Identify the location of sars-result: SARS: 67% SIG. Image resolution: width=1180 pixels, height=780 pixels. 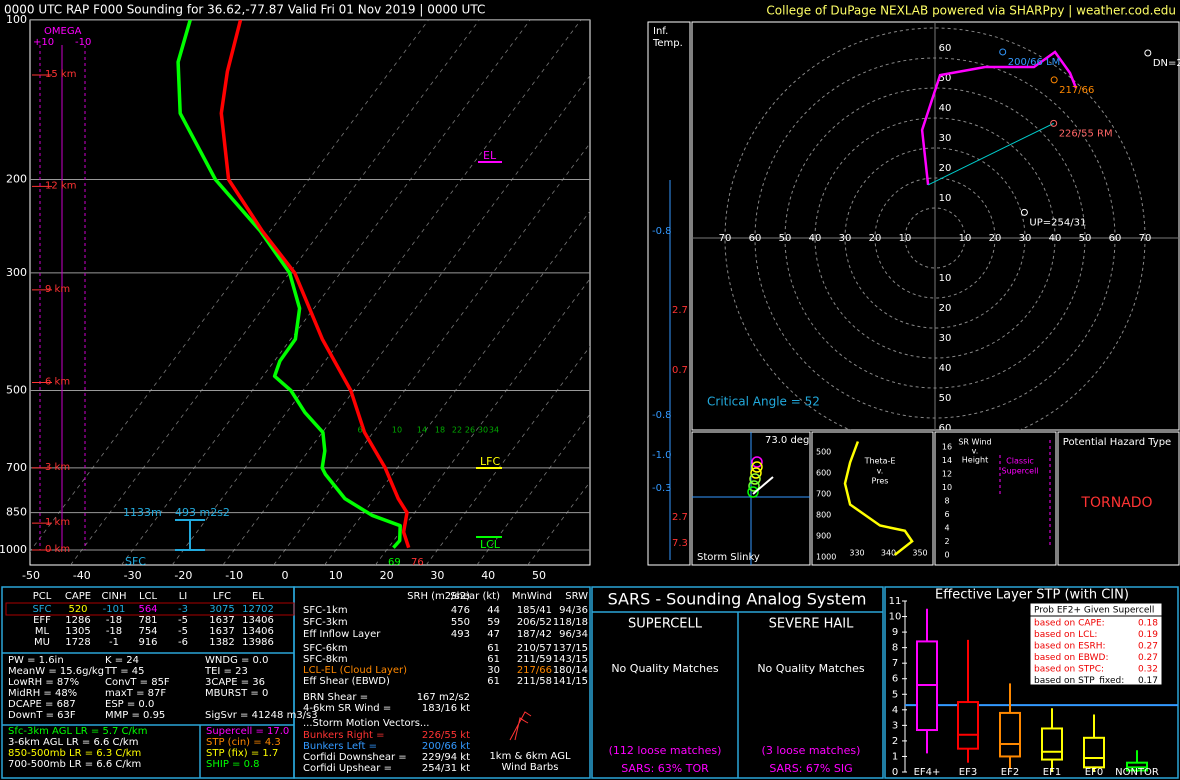
(810, 768).